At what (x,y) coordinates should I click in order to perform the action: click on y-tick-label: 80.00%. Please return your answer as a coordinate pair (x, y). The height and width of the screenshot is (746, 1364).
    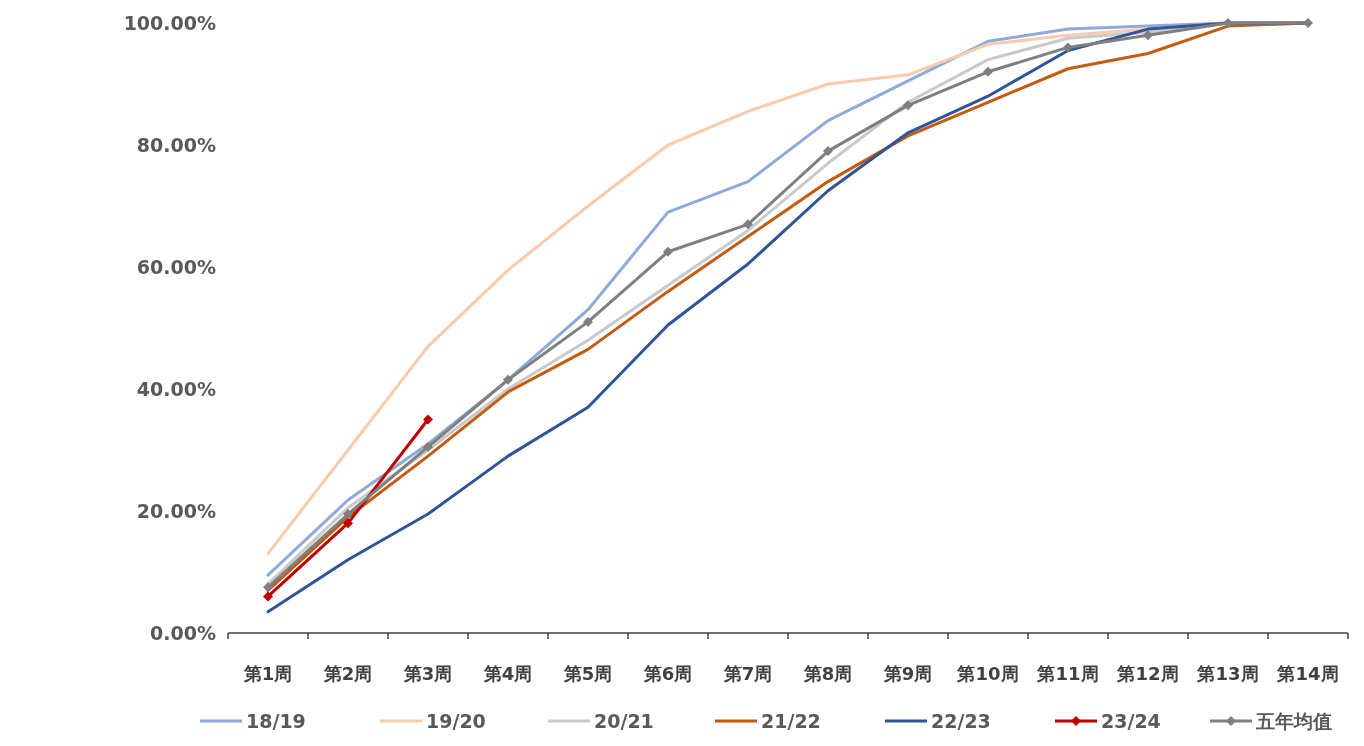
    Looking at the image, I should click on (176, 145).